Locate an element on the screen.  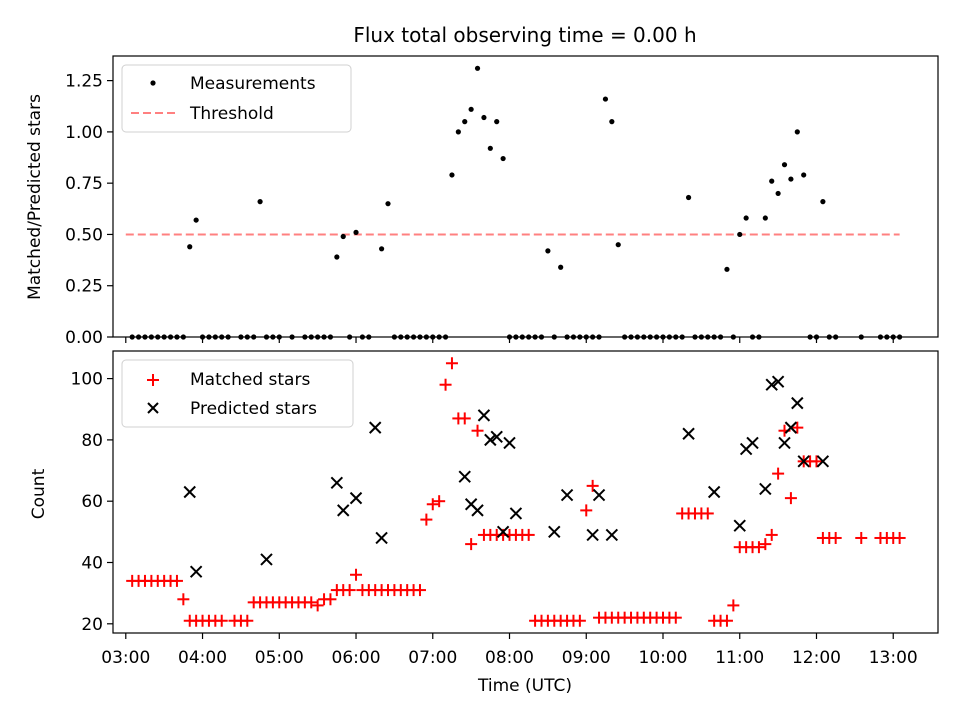
x-tick-label: 03:00 is located at coordinates (125, 658).